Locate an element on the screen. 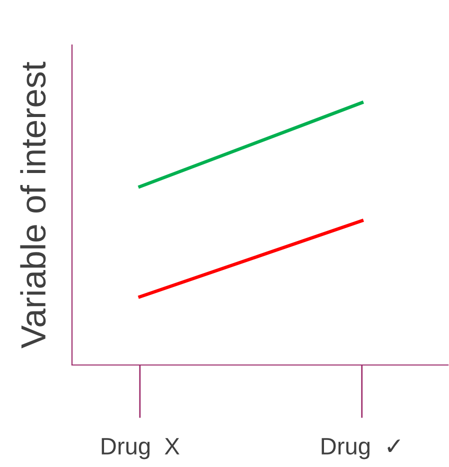 The height and width of the screenshot is (467, 449). y-axis-title: Variable of interest is located at coordinates (33, 205).